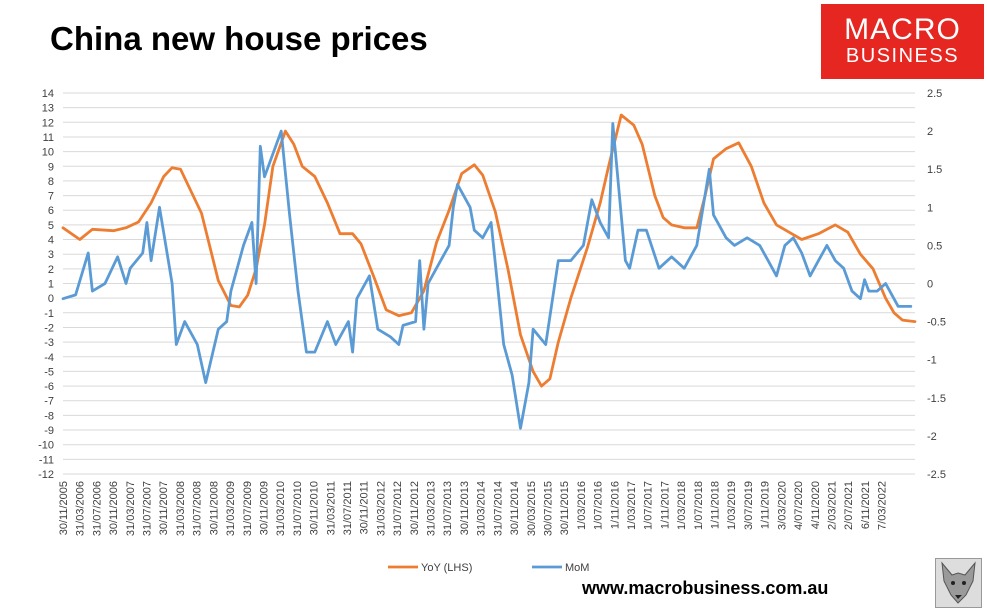 Image resolution: width=987 pixels, height=612 pixels. Describe the element at coordinates (682, 505) in the screenshot. I see `x-tick-label: 1/03/2018` at that location.